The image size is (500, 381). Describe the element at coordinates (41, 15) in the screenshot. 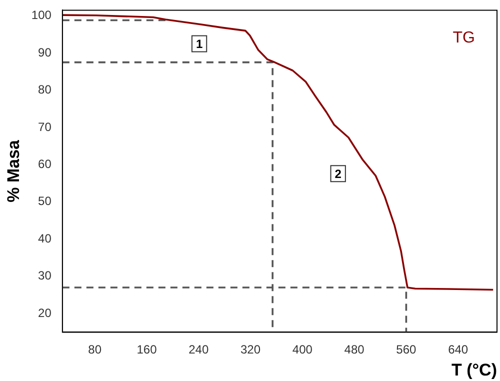

I see `y-tick-label: 100` at that location.